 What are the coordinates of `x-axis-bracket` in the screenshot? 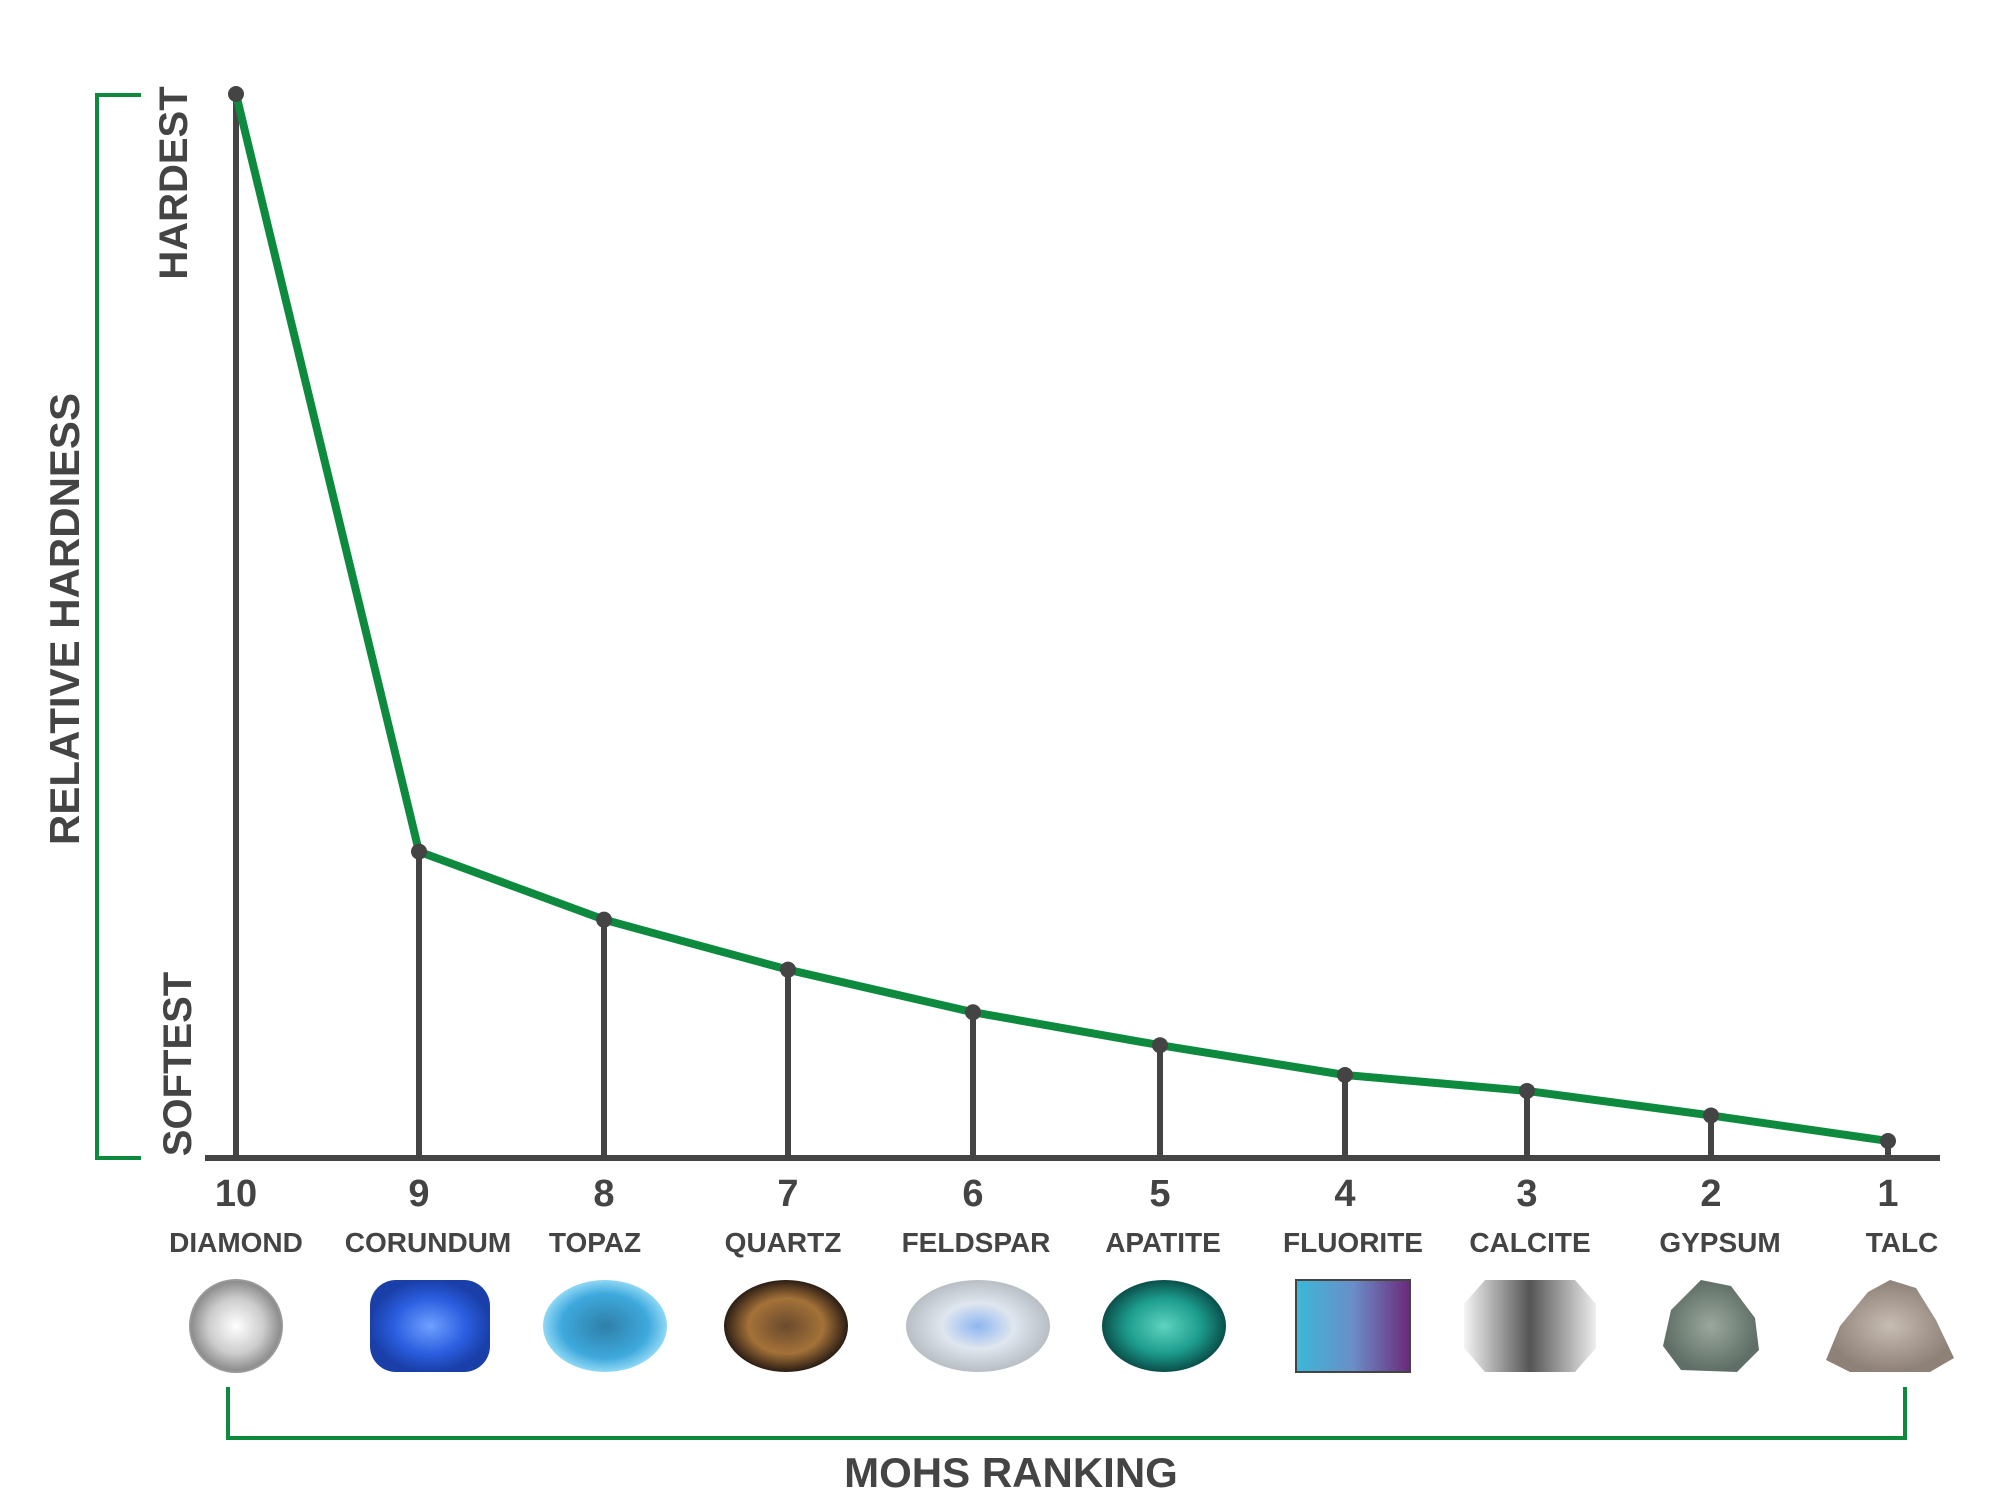 It's located at (1066, 1413).